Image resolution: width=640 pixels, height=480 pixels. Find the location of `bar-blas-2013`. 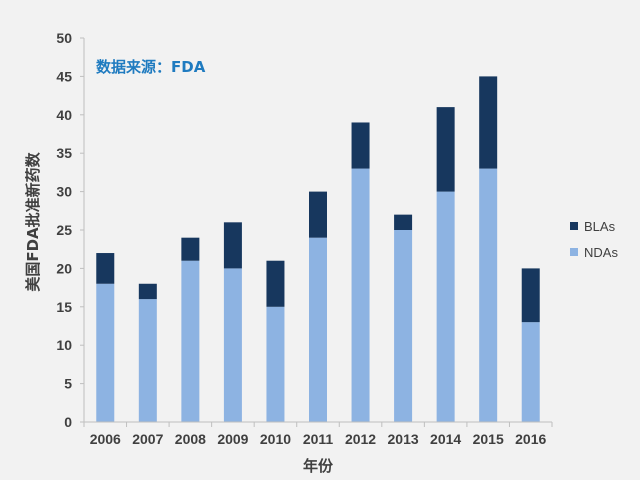

bar-blas-2013 is located at coordinates (403, 222).